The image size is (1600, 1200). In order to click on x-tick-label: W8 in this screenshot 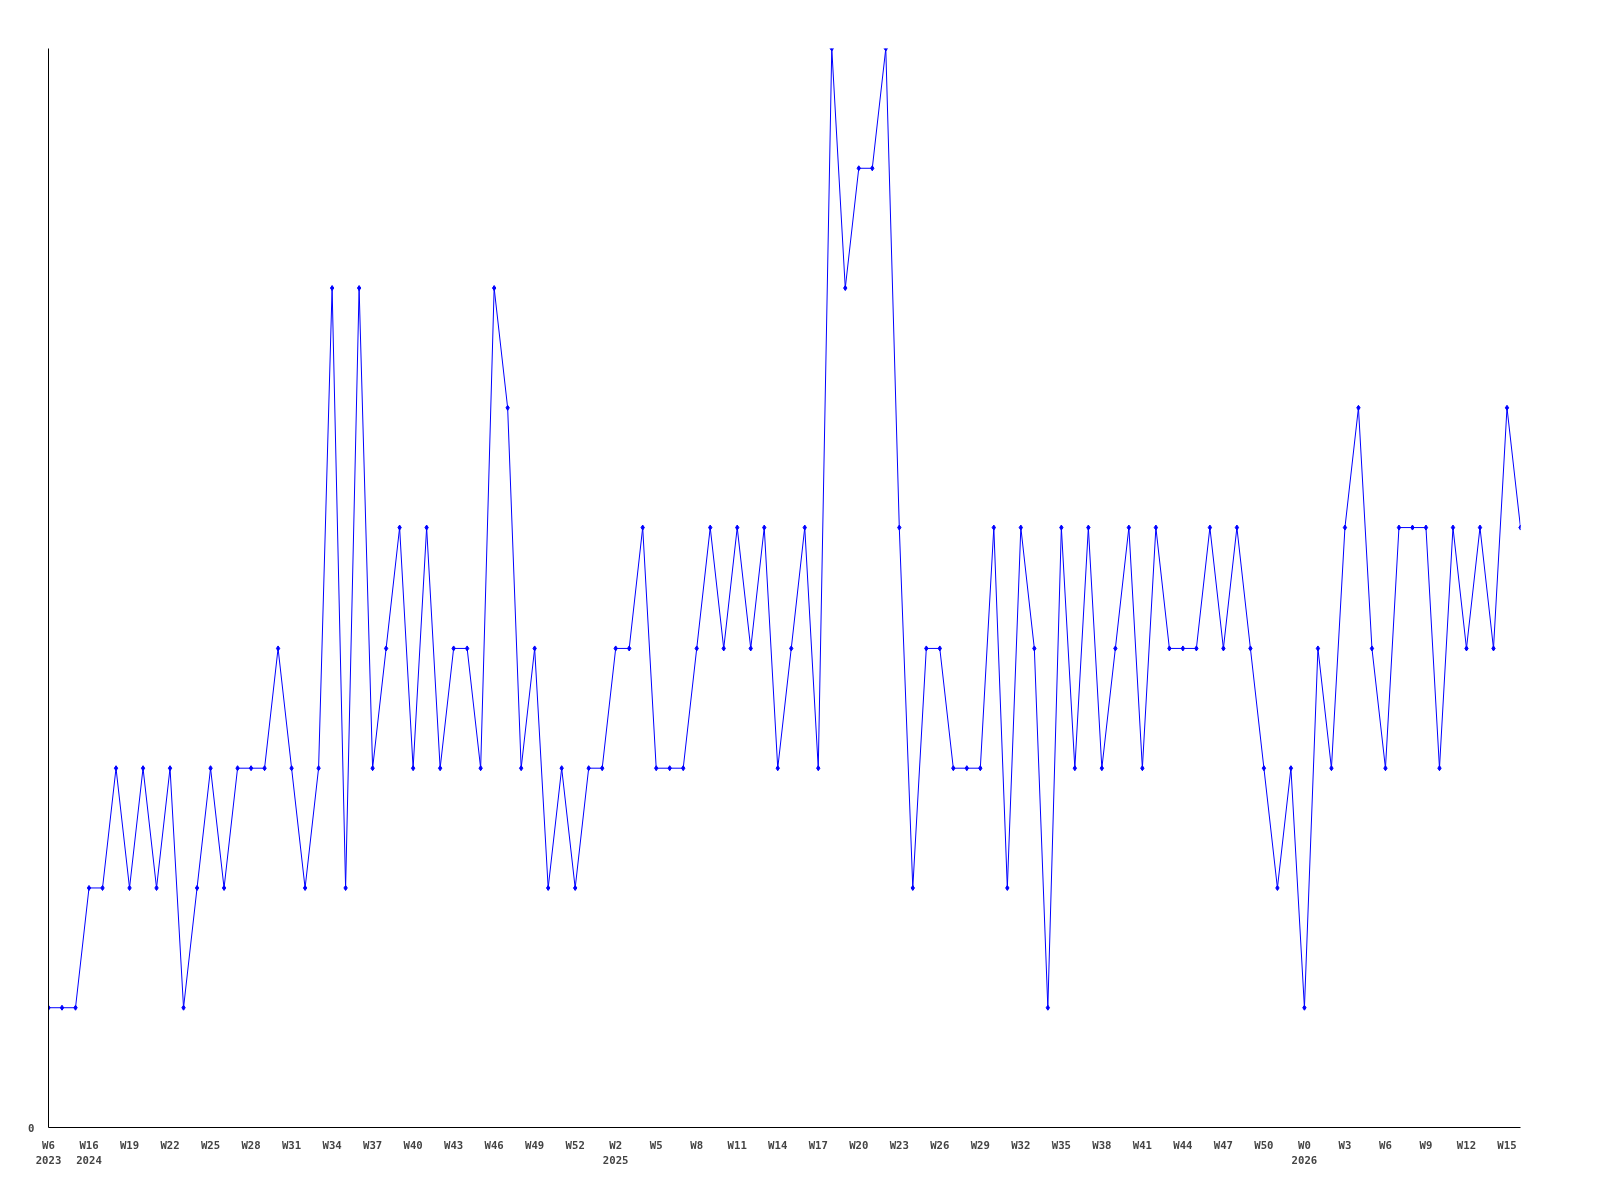, I will do `click(697, 1145)`.